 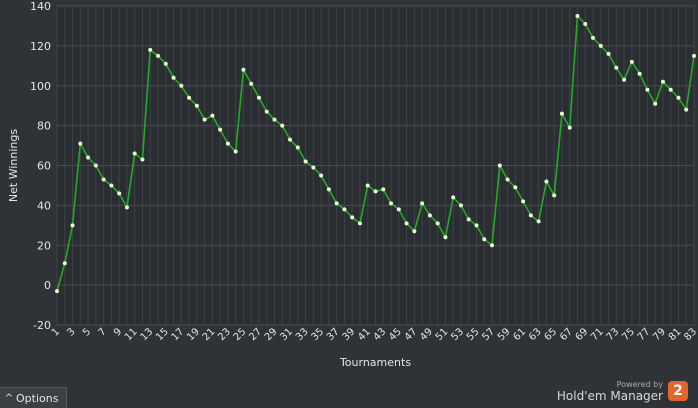 What do you see at coordinates (566, 334) in the screenshot?
I see `x-tick-label: 67` at bounding box center [566, 334].